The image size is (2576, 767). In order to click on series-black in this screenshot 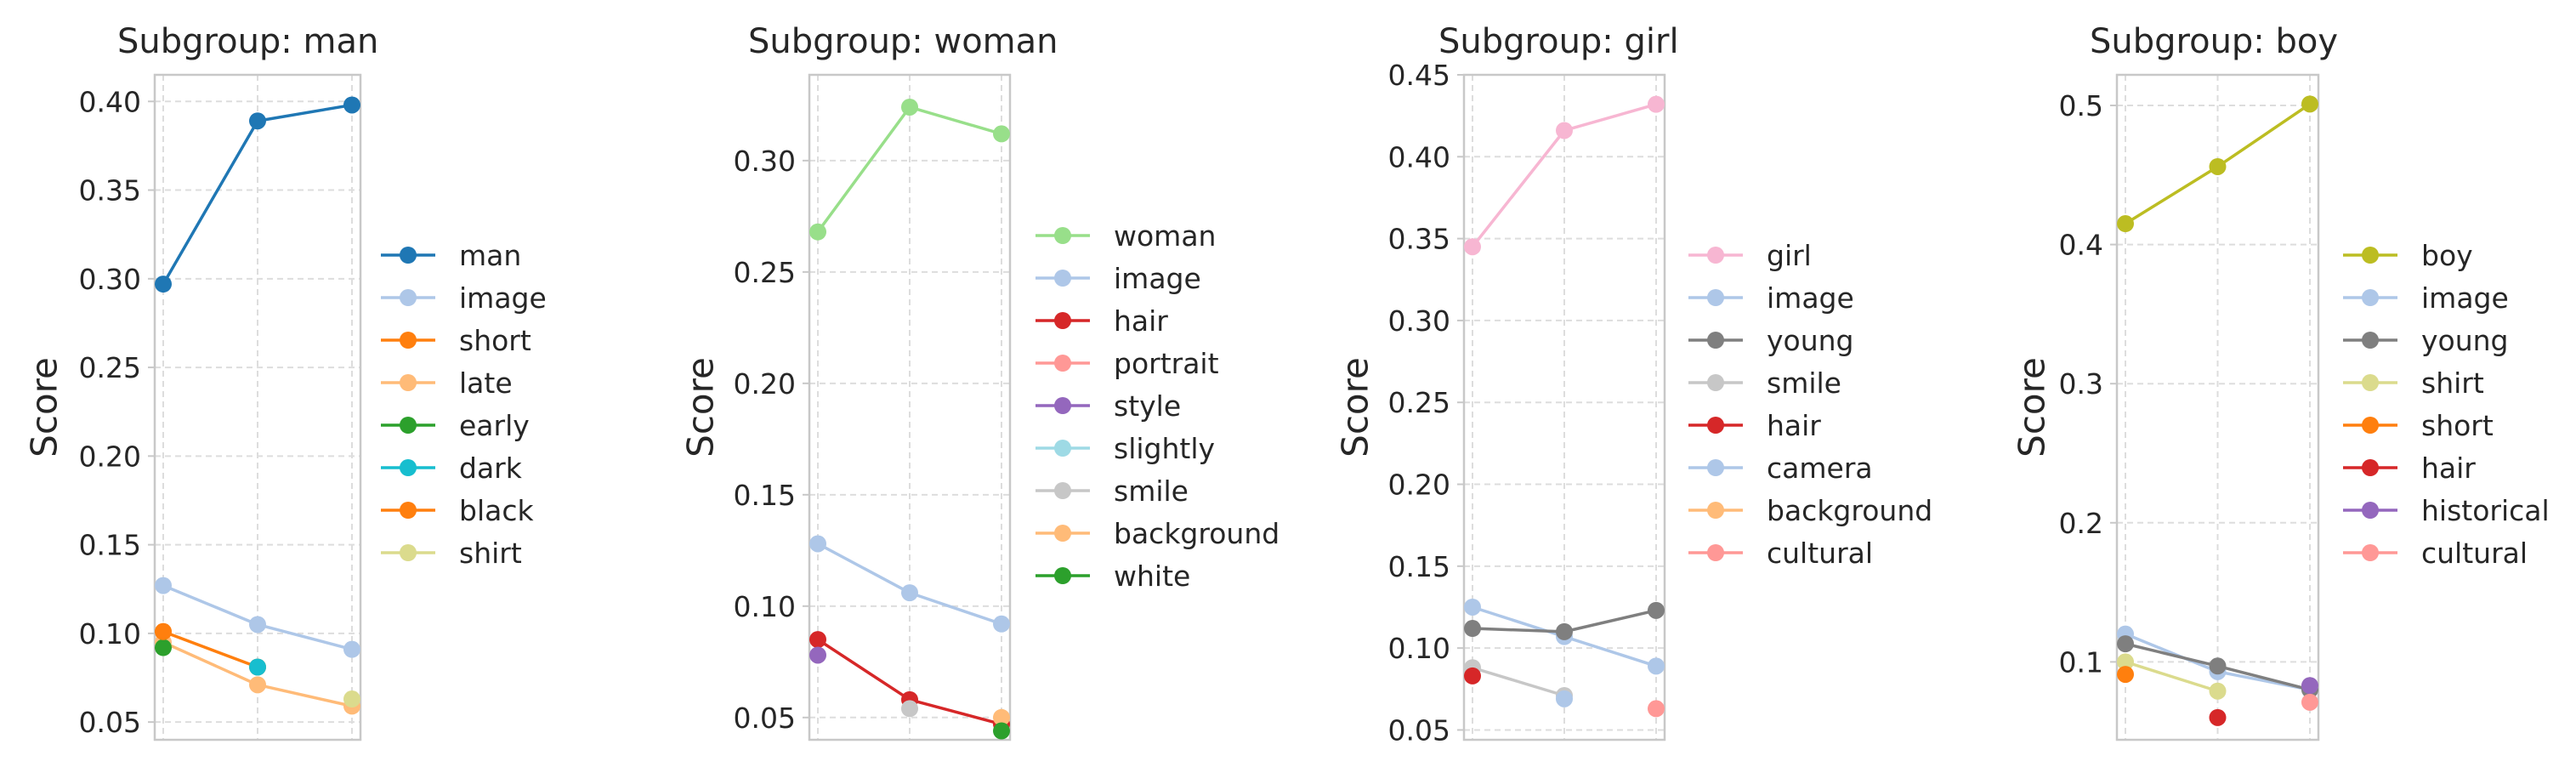, I will do `click(164, 631)`.